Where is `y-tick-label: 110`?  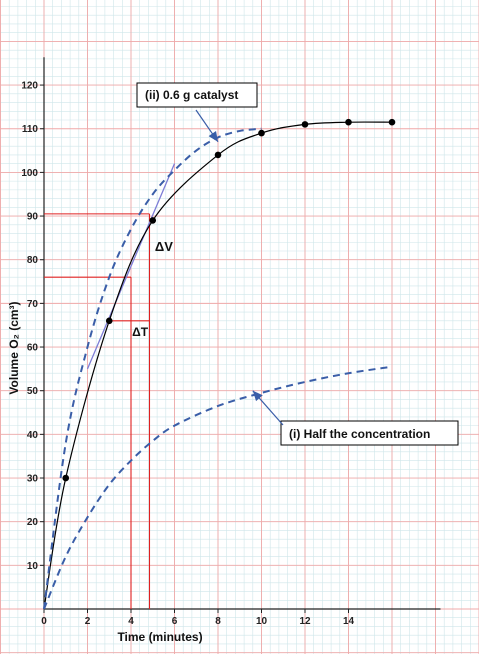 y-tick-label: 110 is located at coordinates (30, 129).